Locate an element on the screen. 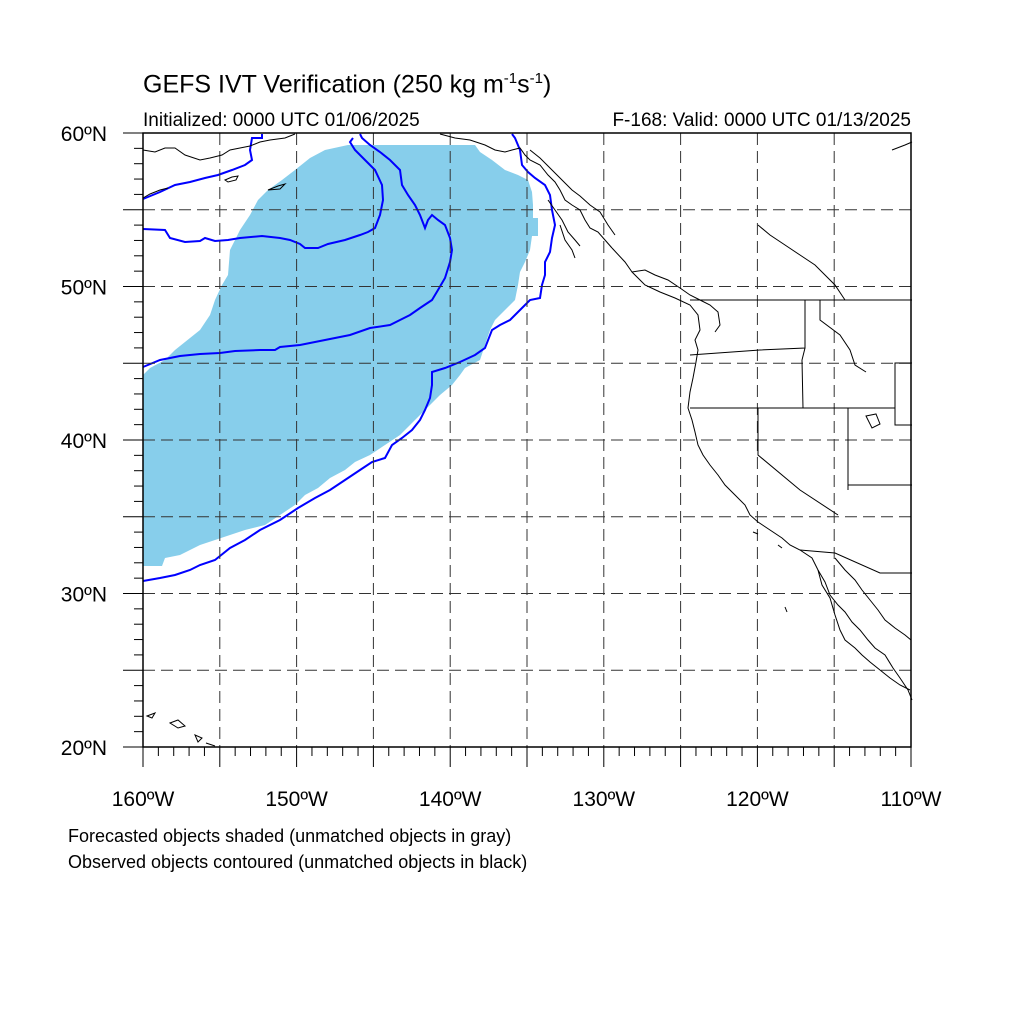 This screenshot has height=1024, width=1024. lon-label: 120ºW is located at coordinates (757, 799).